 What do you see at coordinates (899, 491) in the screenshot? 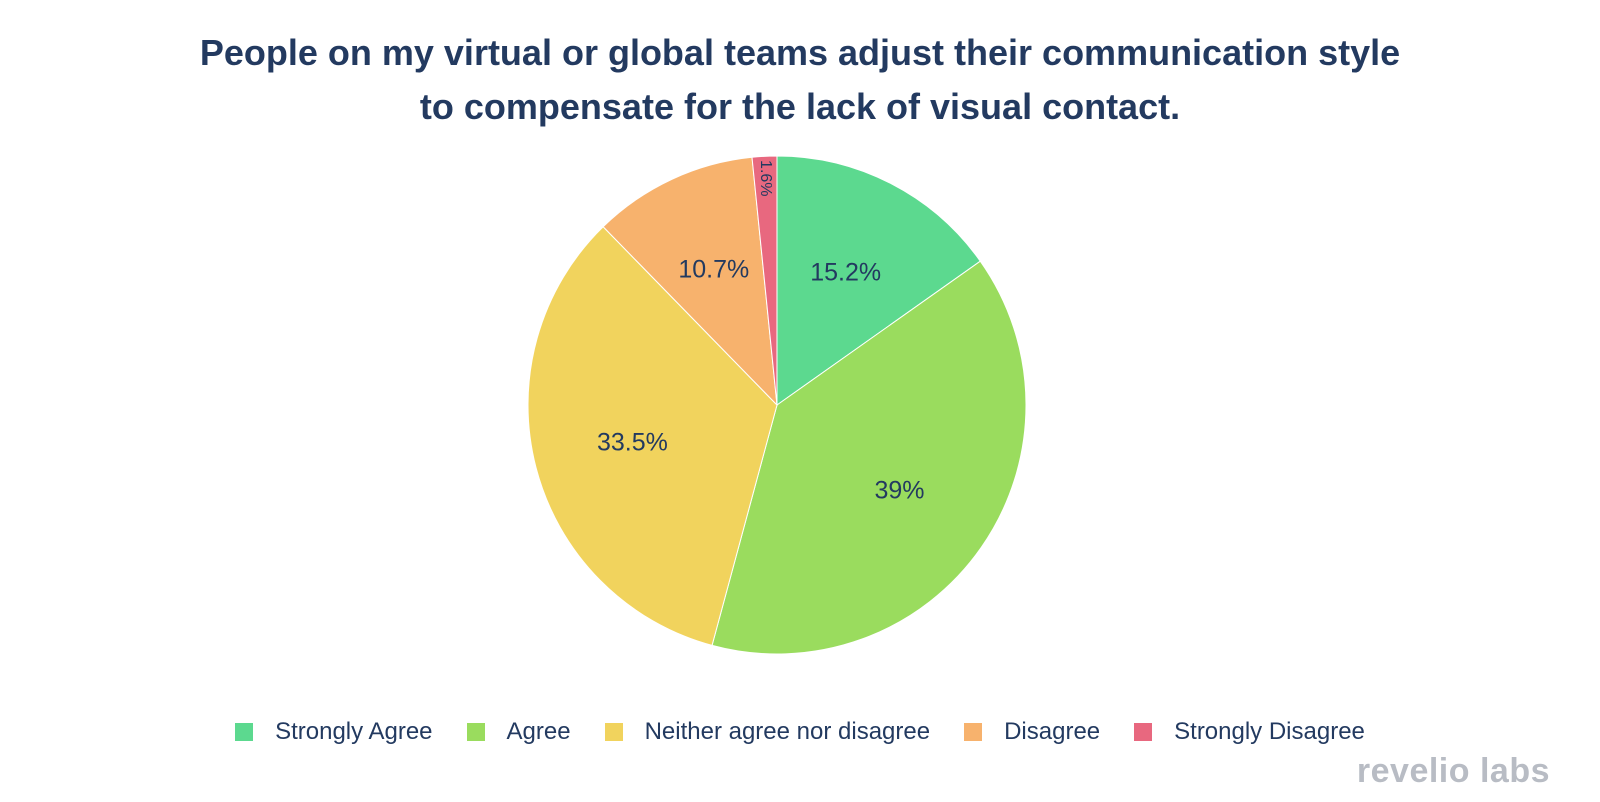
I see `pie-label-agree: 39%` at bounding box center [899, 491].